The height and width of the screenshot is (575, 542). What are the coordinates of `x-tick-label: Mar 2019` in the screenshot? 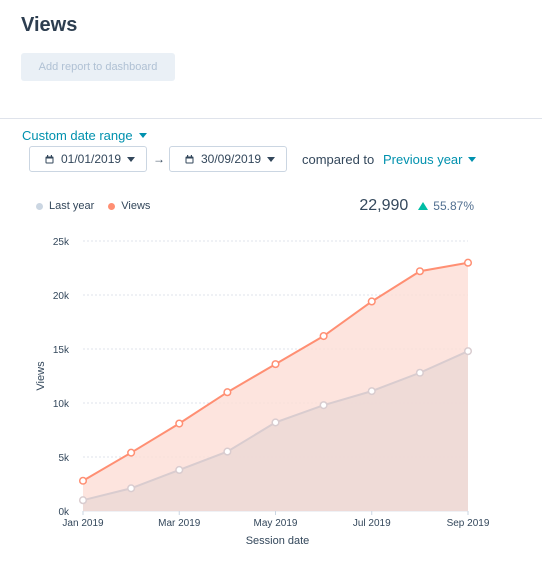 It's located at (179, 523).